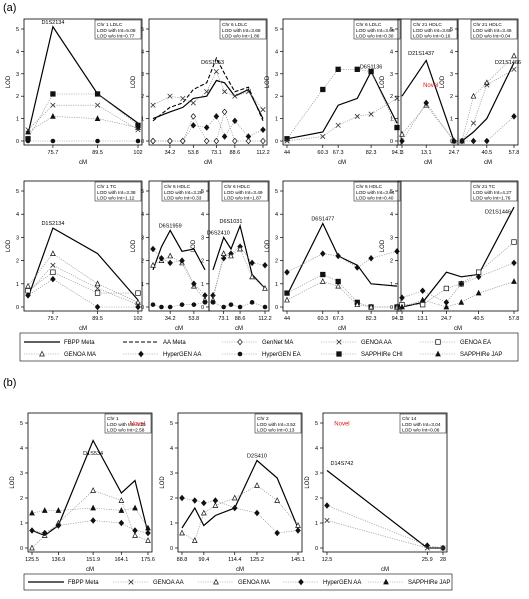 The image size is (529, 599). I want to click on info-box-line: LOD with Int=4.27, so click(492, 193).